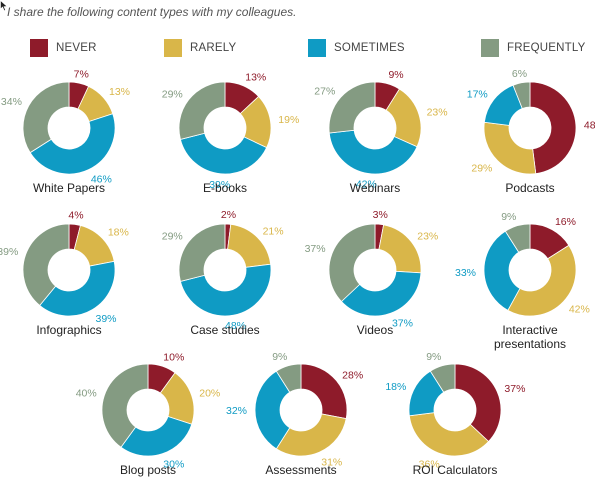 The image size is (595, 487). Describe the element at coordinates (81, 74) in the screenshot. I see `data-label-white-papers-never: 7%` at that location.